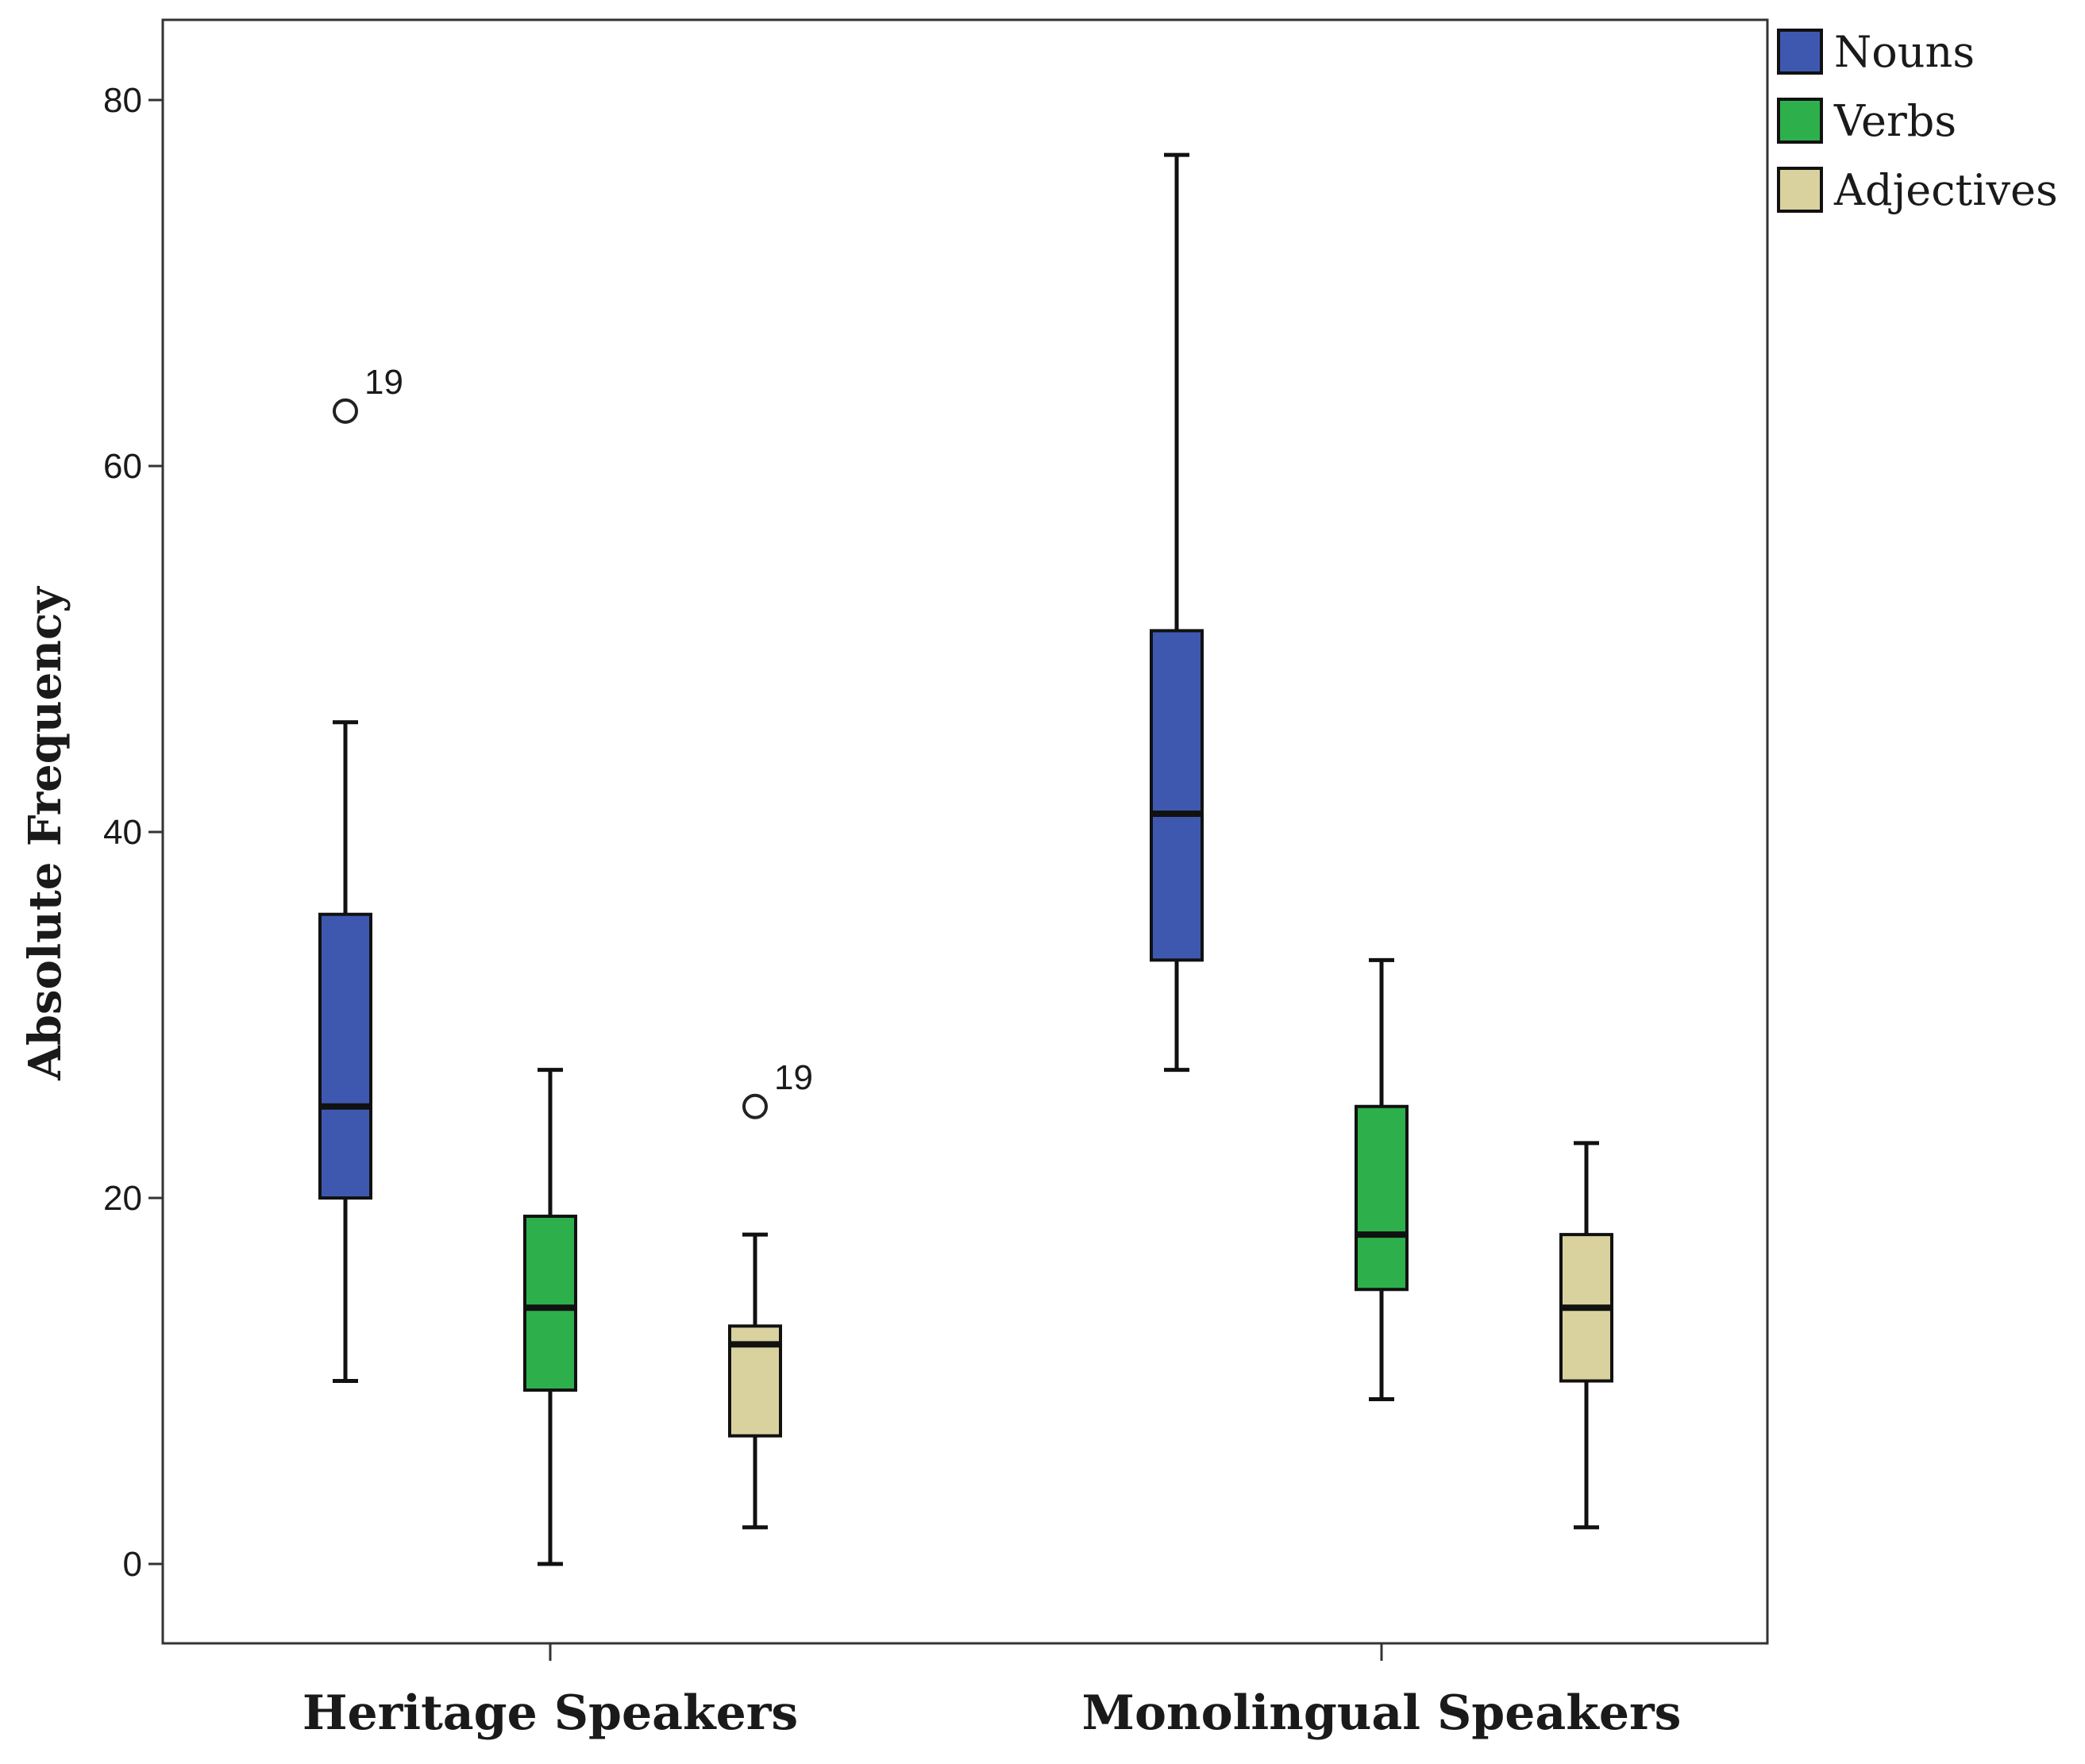  I want to click on legend: Nouns Verbs Adjectives, so click(1917, 121).